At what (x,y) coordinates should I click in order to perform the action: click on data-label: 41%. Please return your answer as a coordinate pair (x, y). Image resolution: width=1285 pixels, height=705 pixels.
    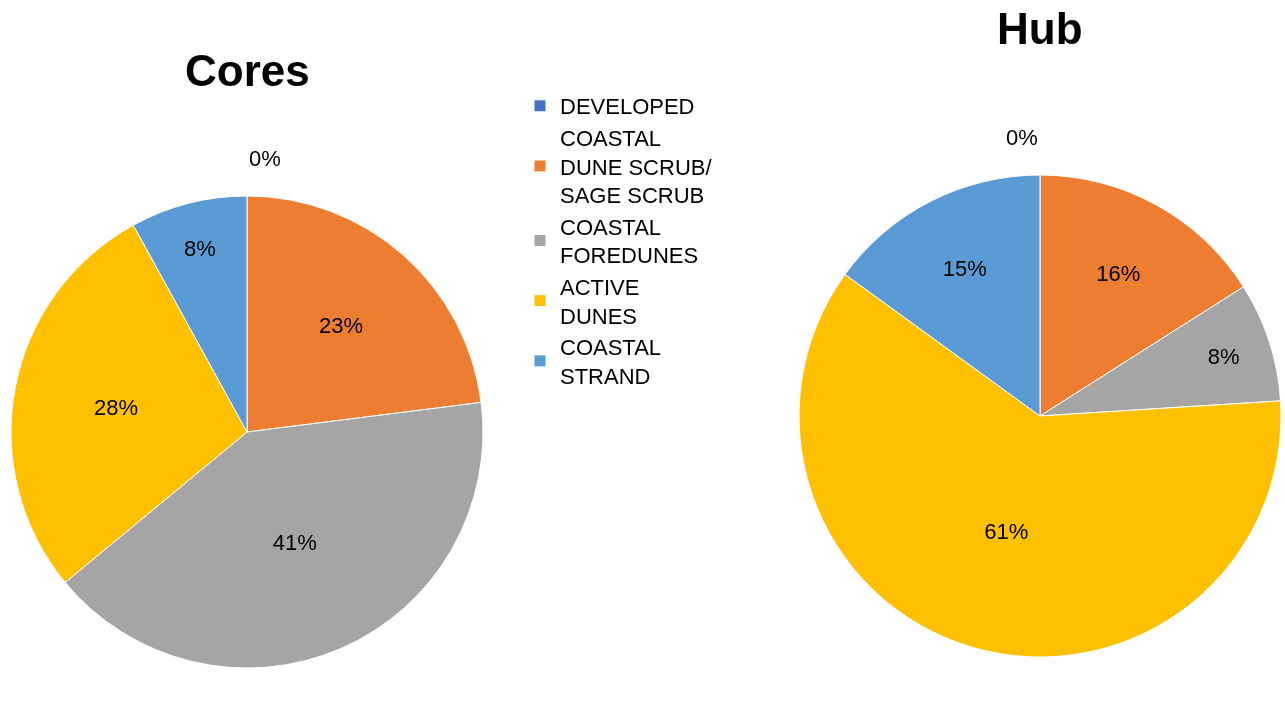
    Looking at the image, I should click on (294, 542).